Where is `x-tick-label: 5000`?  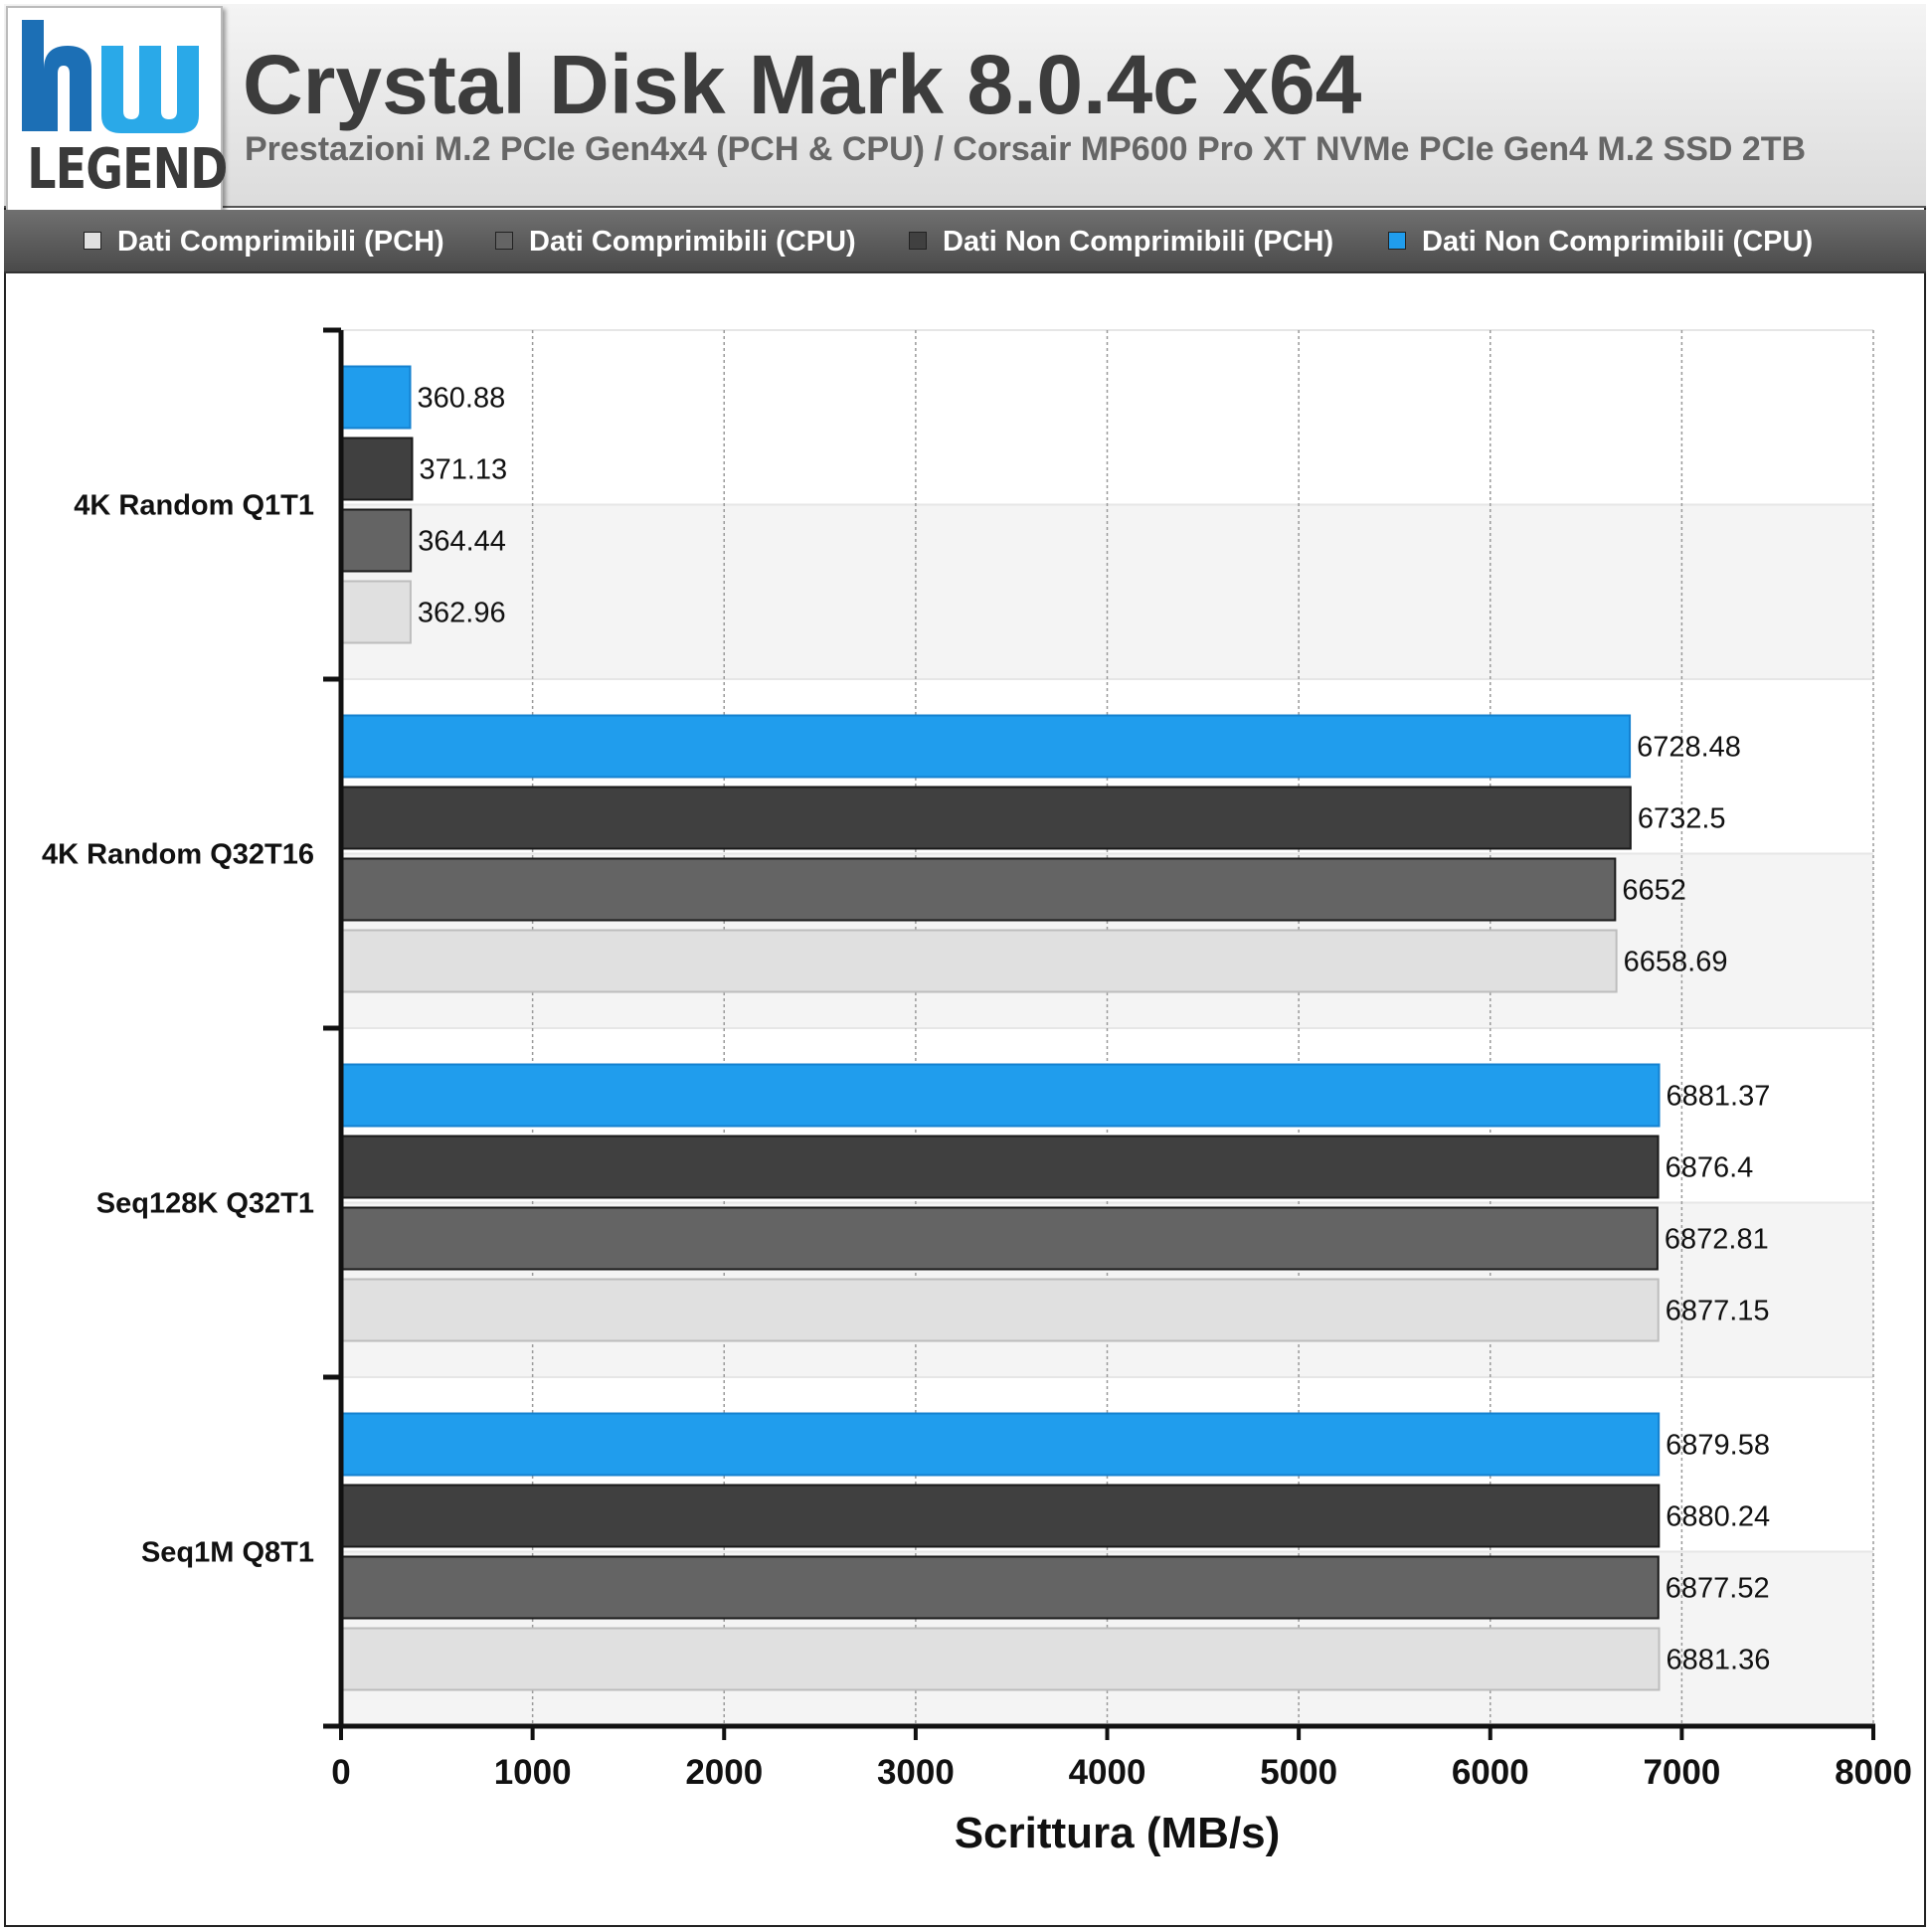 x-tick-label: 5000 is located at coordinates (1298, 1773).